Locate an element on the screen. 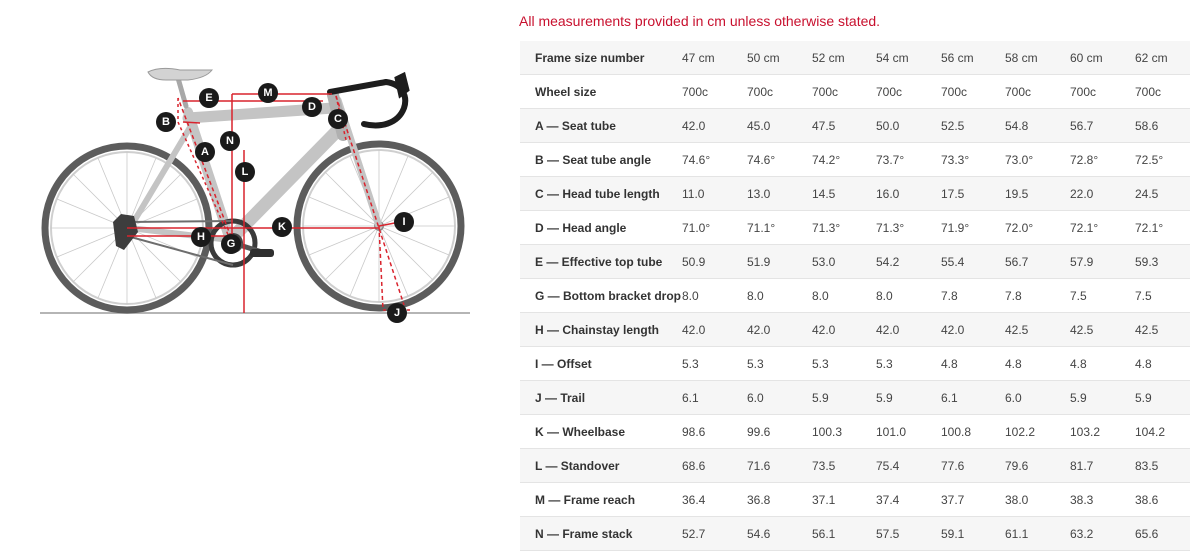 The width and height of the screenshot is (1201, 551). row-label: J — Trail is located at coordinates (601, 397).